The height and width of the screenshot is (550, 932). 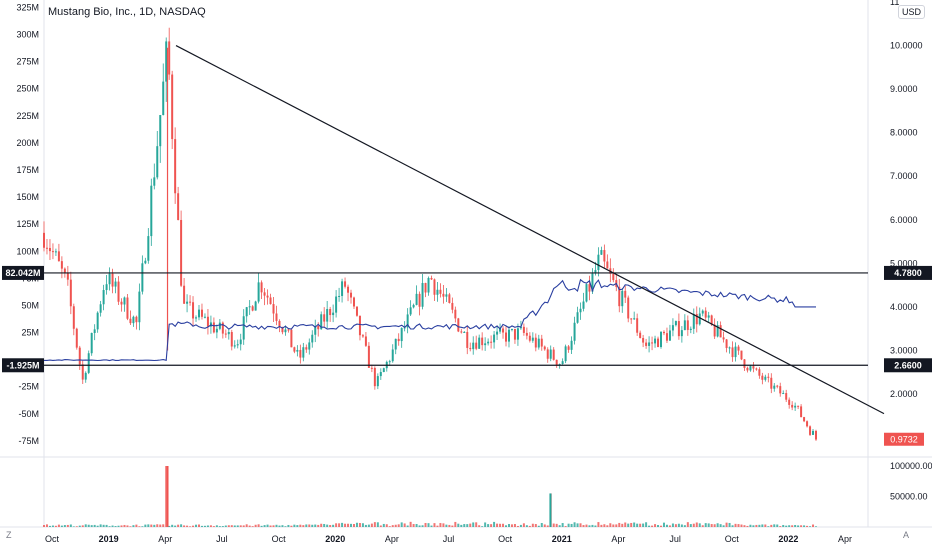 What do you see at coordinates (27, 116) in the screenshot?
I see `left-axis-tick-label: 225M` at bounding box center [27, 116].